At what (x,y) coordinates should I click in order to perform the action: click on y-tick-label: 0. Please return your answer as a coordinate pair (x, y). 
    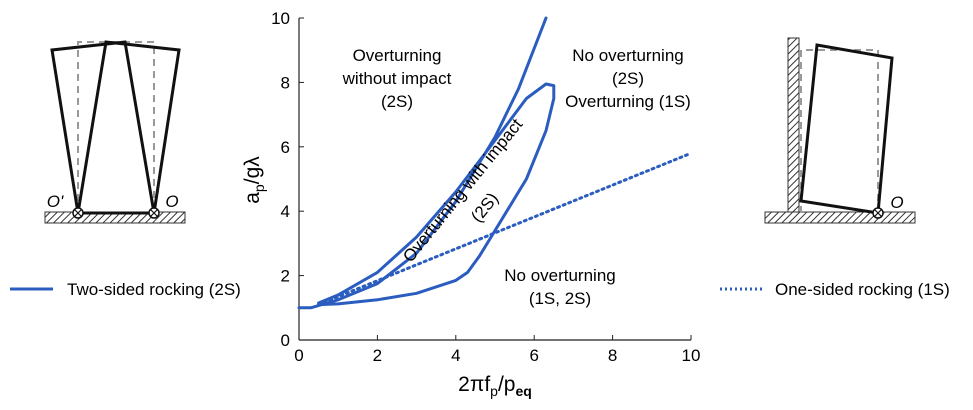
    Looking at the image, I should click on (285, 340).